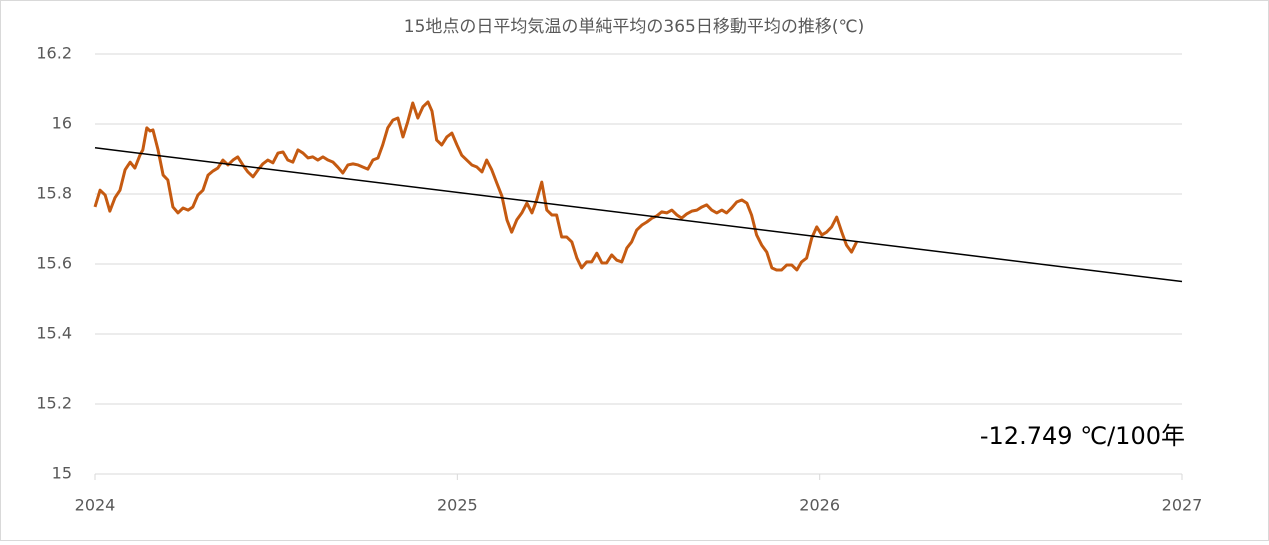 The width and height of the screenshot is (1269, 545). What do you see at coordinates (1182, 505) in the screenshot?
I see `x-tick-label: 2027` at bounding box center [1182, 505].